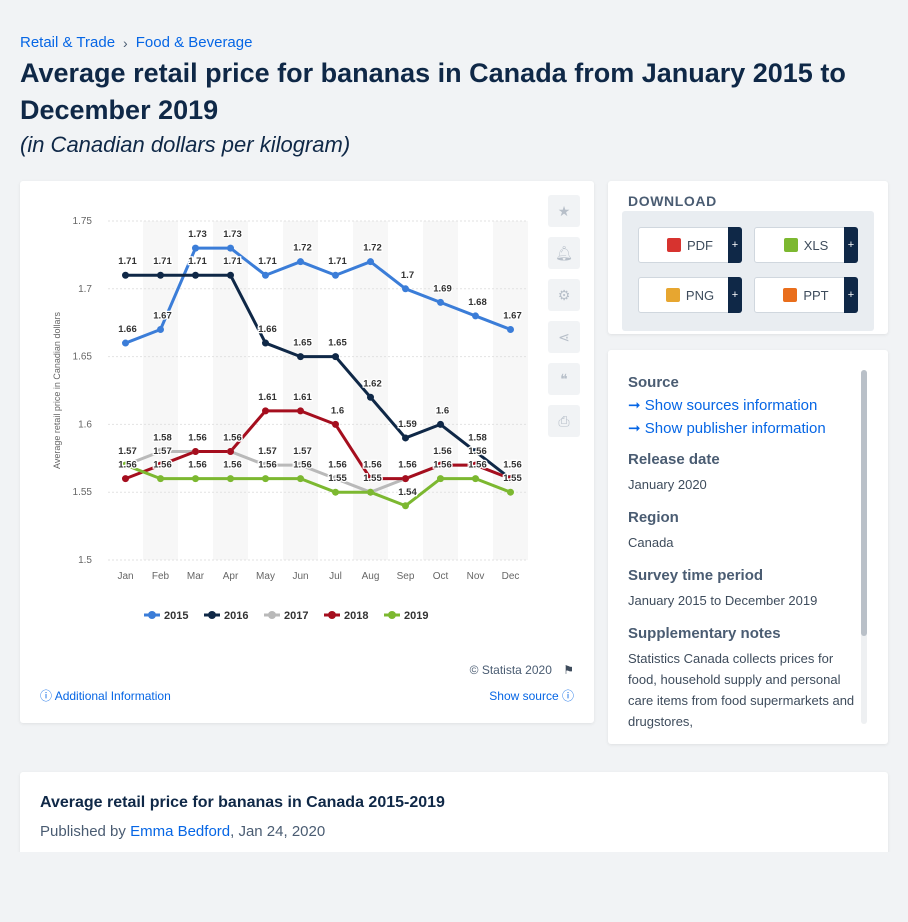  I want to click on scrollbar-thumb, so click(864, 503).